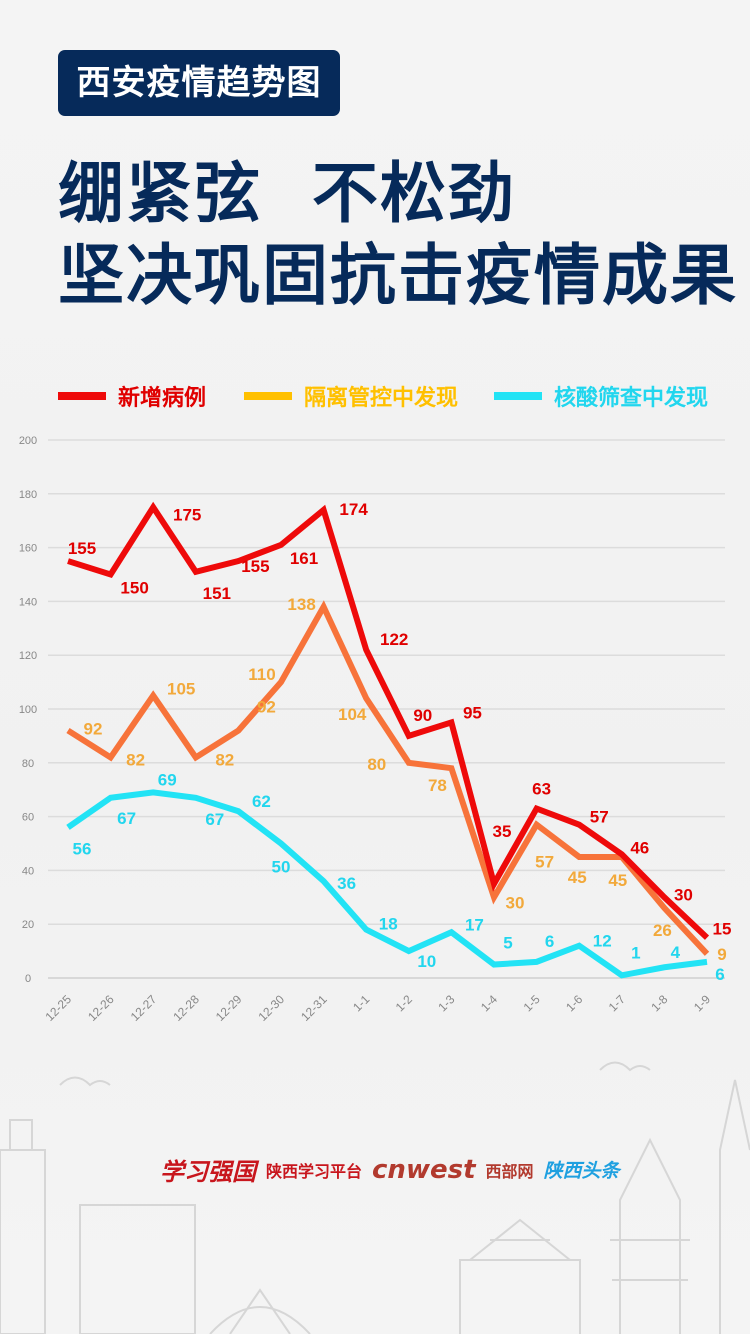  I want to click on legend-item-new-cases: 新增病例, so click(132, 396).